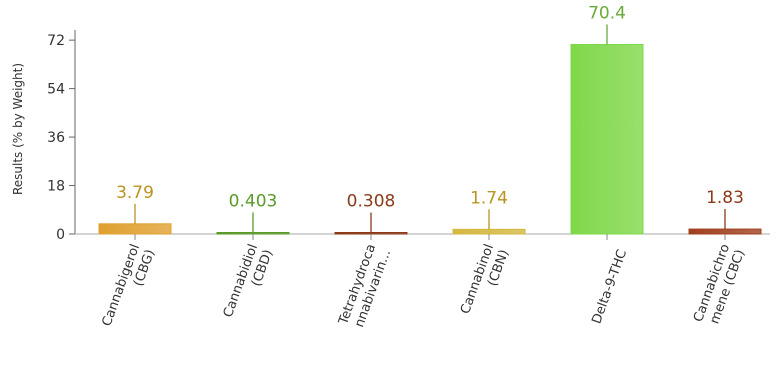 The height and width of the screenshot is (374, 780). Describe the element at coordinates (489, 198) in the screenshot. I see `value-label: 1.74` at that location.